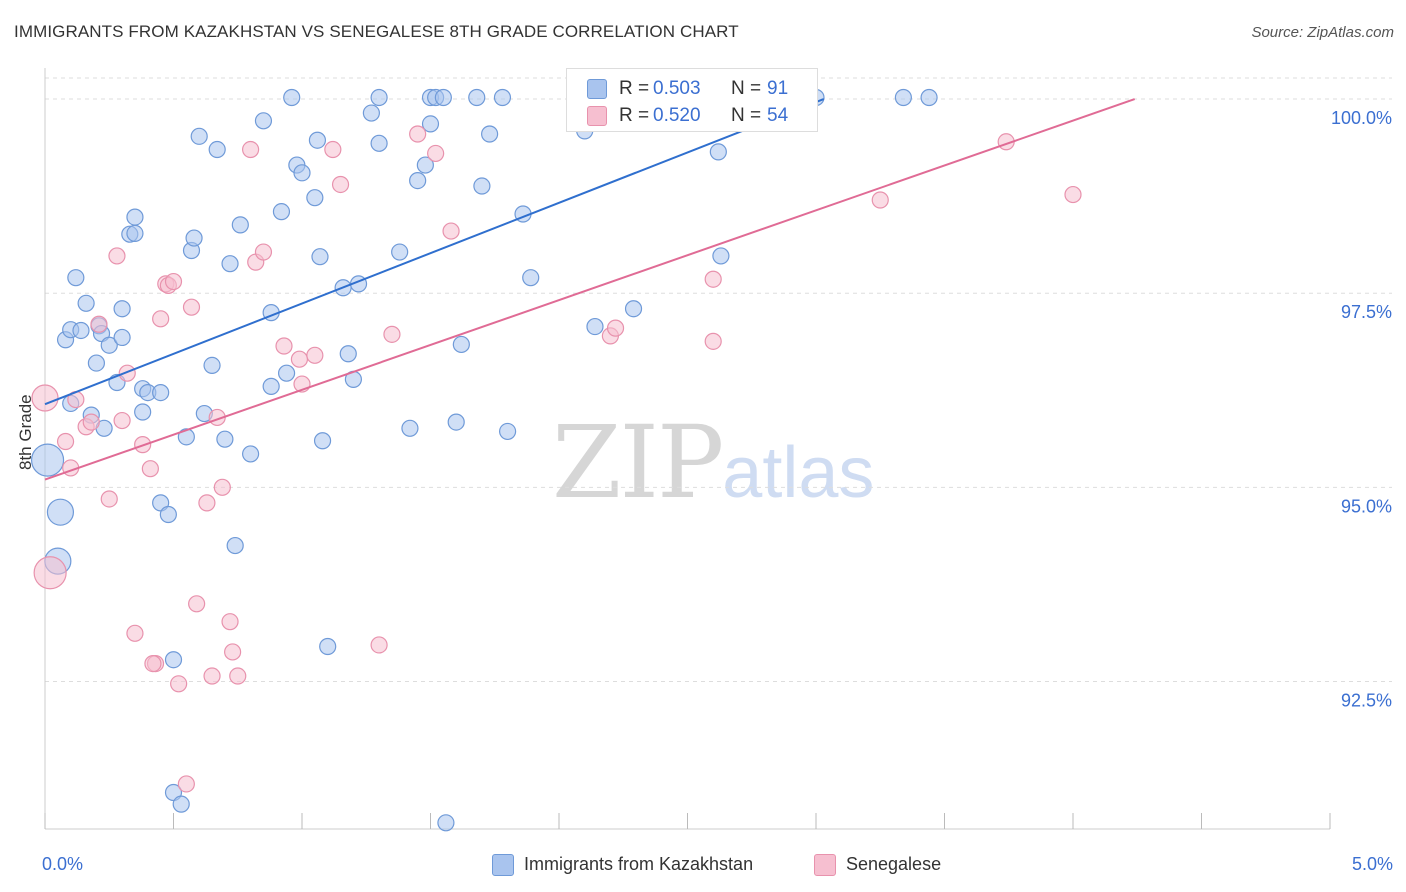  Describe the element at coordinates (503, 865) in the screenshot. I see `legend-swatch-blue` at that location.